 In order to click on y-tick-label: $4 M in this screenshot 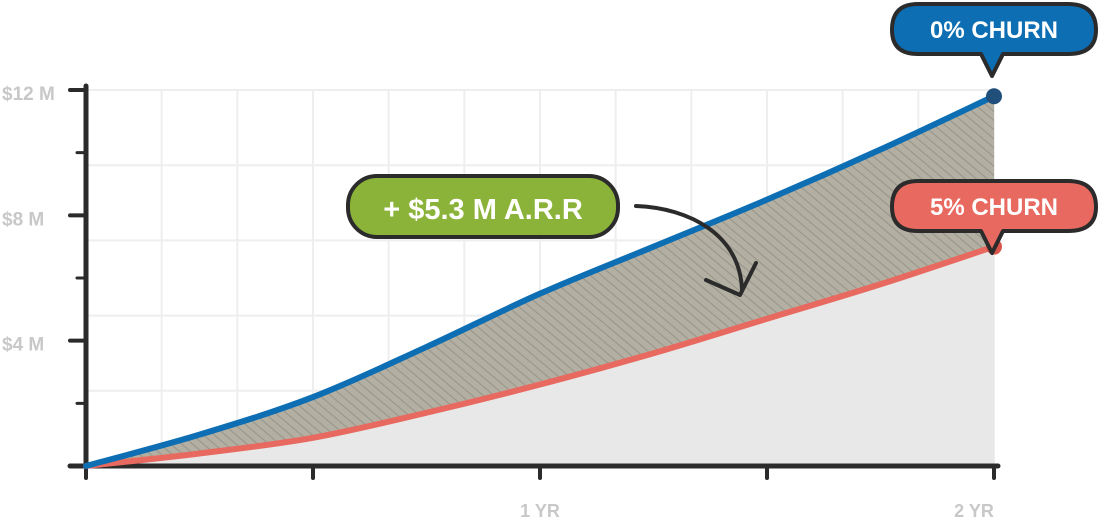, I will do `click(23, 345)`.